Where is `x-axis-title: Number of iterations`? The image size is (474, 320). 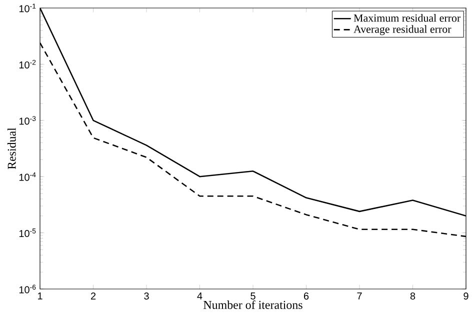
x-axis-title: Number of iterations is located at coordinates (253, 304).